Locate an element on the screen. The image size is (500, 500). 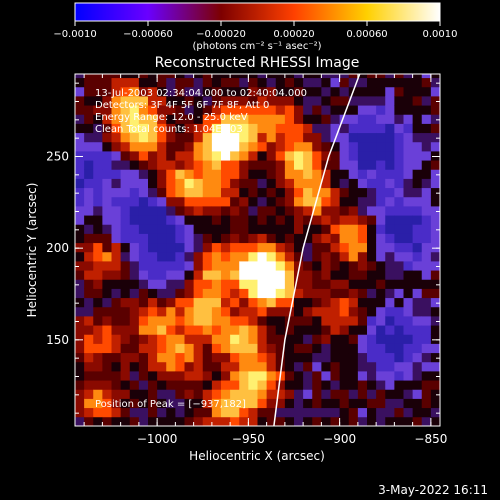
annotation-clean: Clean Total counts: 1.04E+03 is located at coordinates (169, 129).